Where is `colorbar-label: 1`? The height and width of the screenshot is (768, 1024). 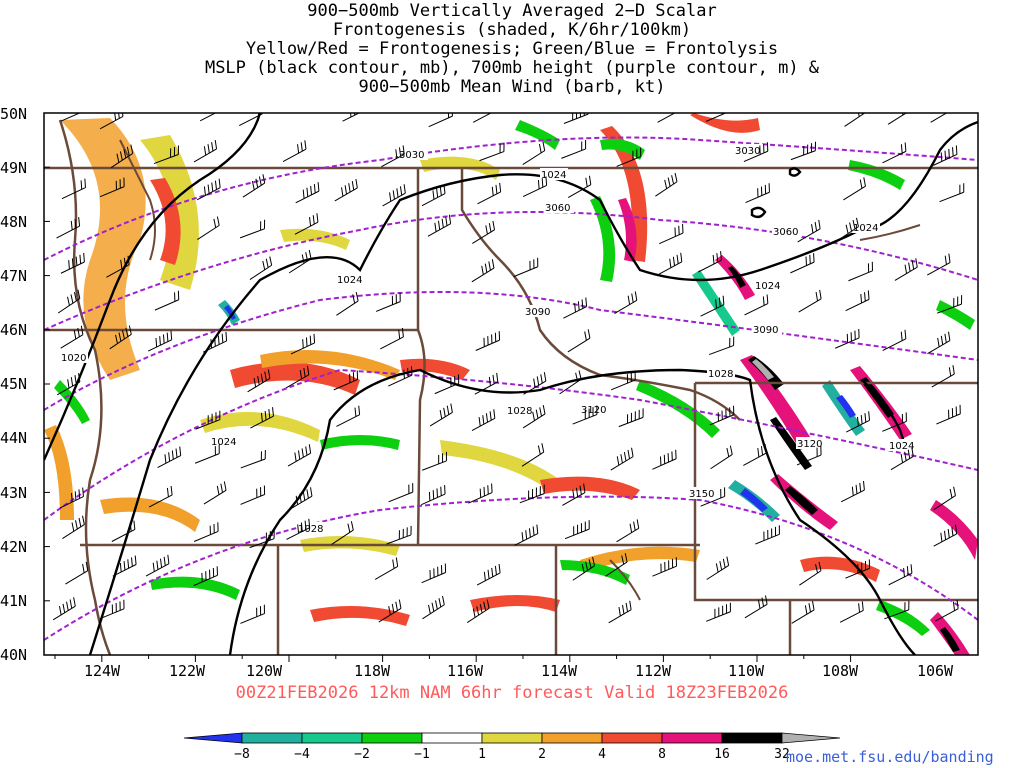 colorbar-label: 1 is located at coordinates (482, 754).